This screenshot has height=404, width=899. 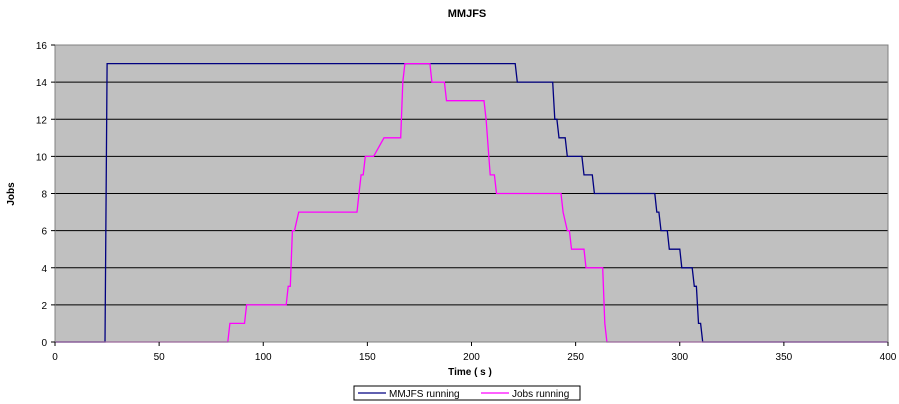 What do you see at coordinates (42, 120) in the screenshot?
I see `y-tick-label: 12` at bounding box center [42, 120].